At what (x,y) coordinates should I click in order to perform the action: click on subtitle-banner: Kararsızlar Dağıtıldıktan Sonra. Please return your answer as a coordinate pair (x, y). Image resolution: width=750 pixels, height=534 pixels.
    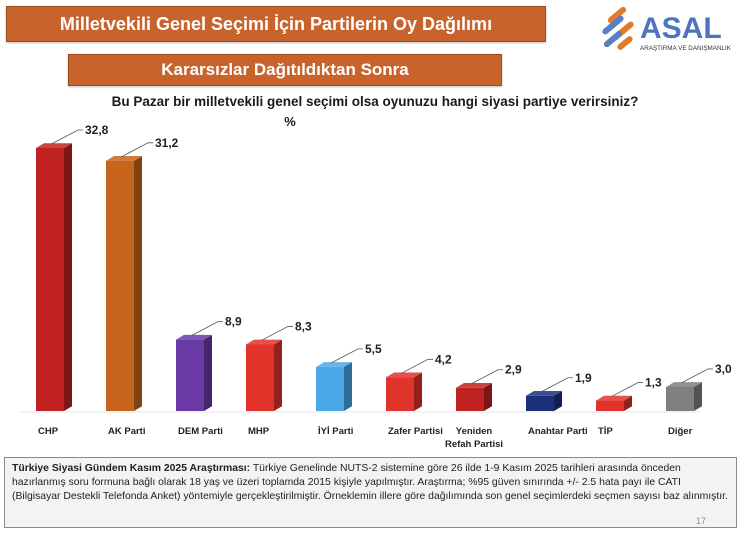
    Looking at the image, I should click on (285, 70).